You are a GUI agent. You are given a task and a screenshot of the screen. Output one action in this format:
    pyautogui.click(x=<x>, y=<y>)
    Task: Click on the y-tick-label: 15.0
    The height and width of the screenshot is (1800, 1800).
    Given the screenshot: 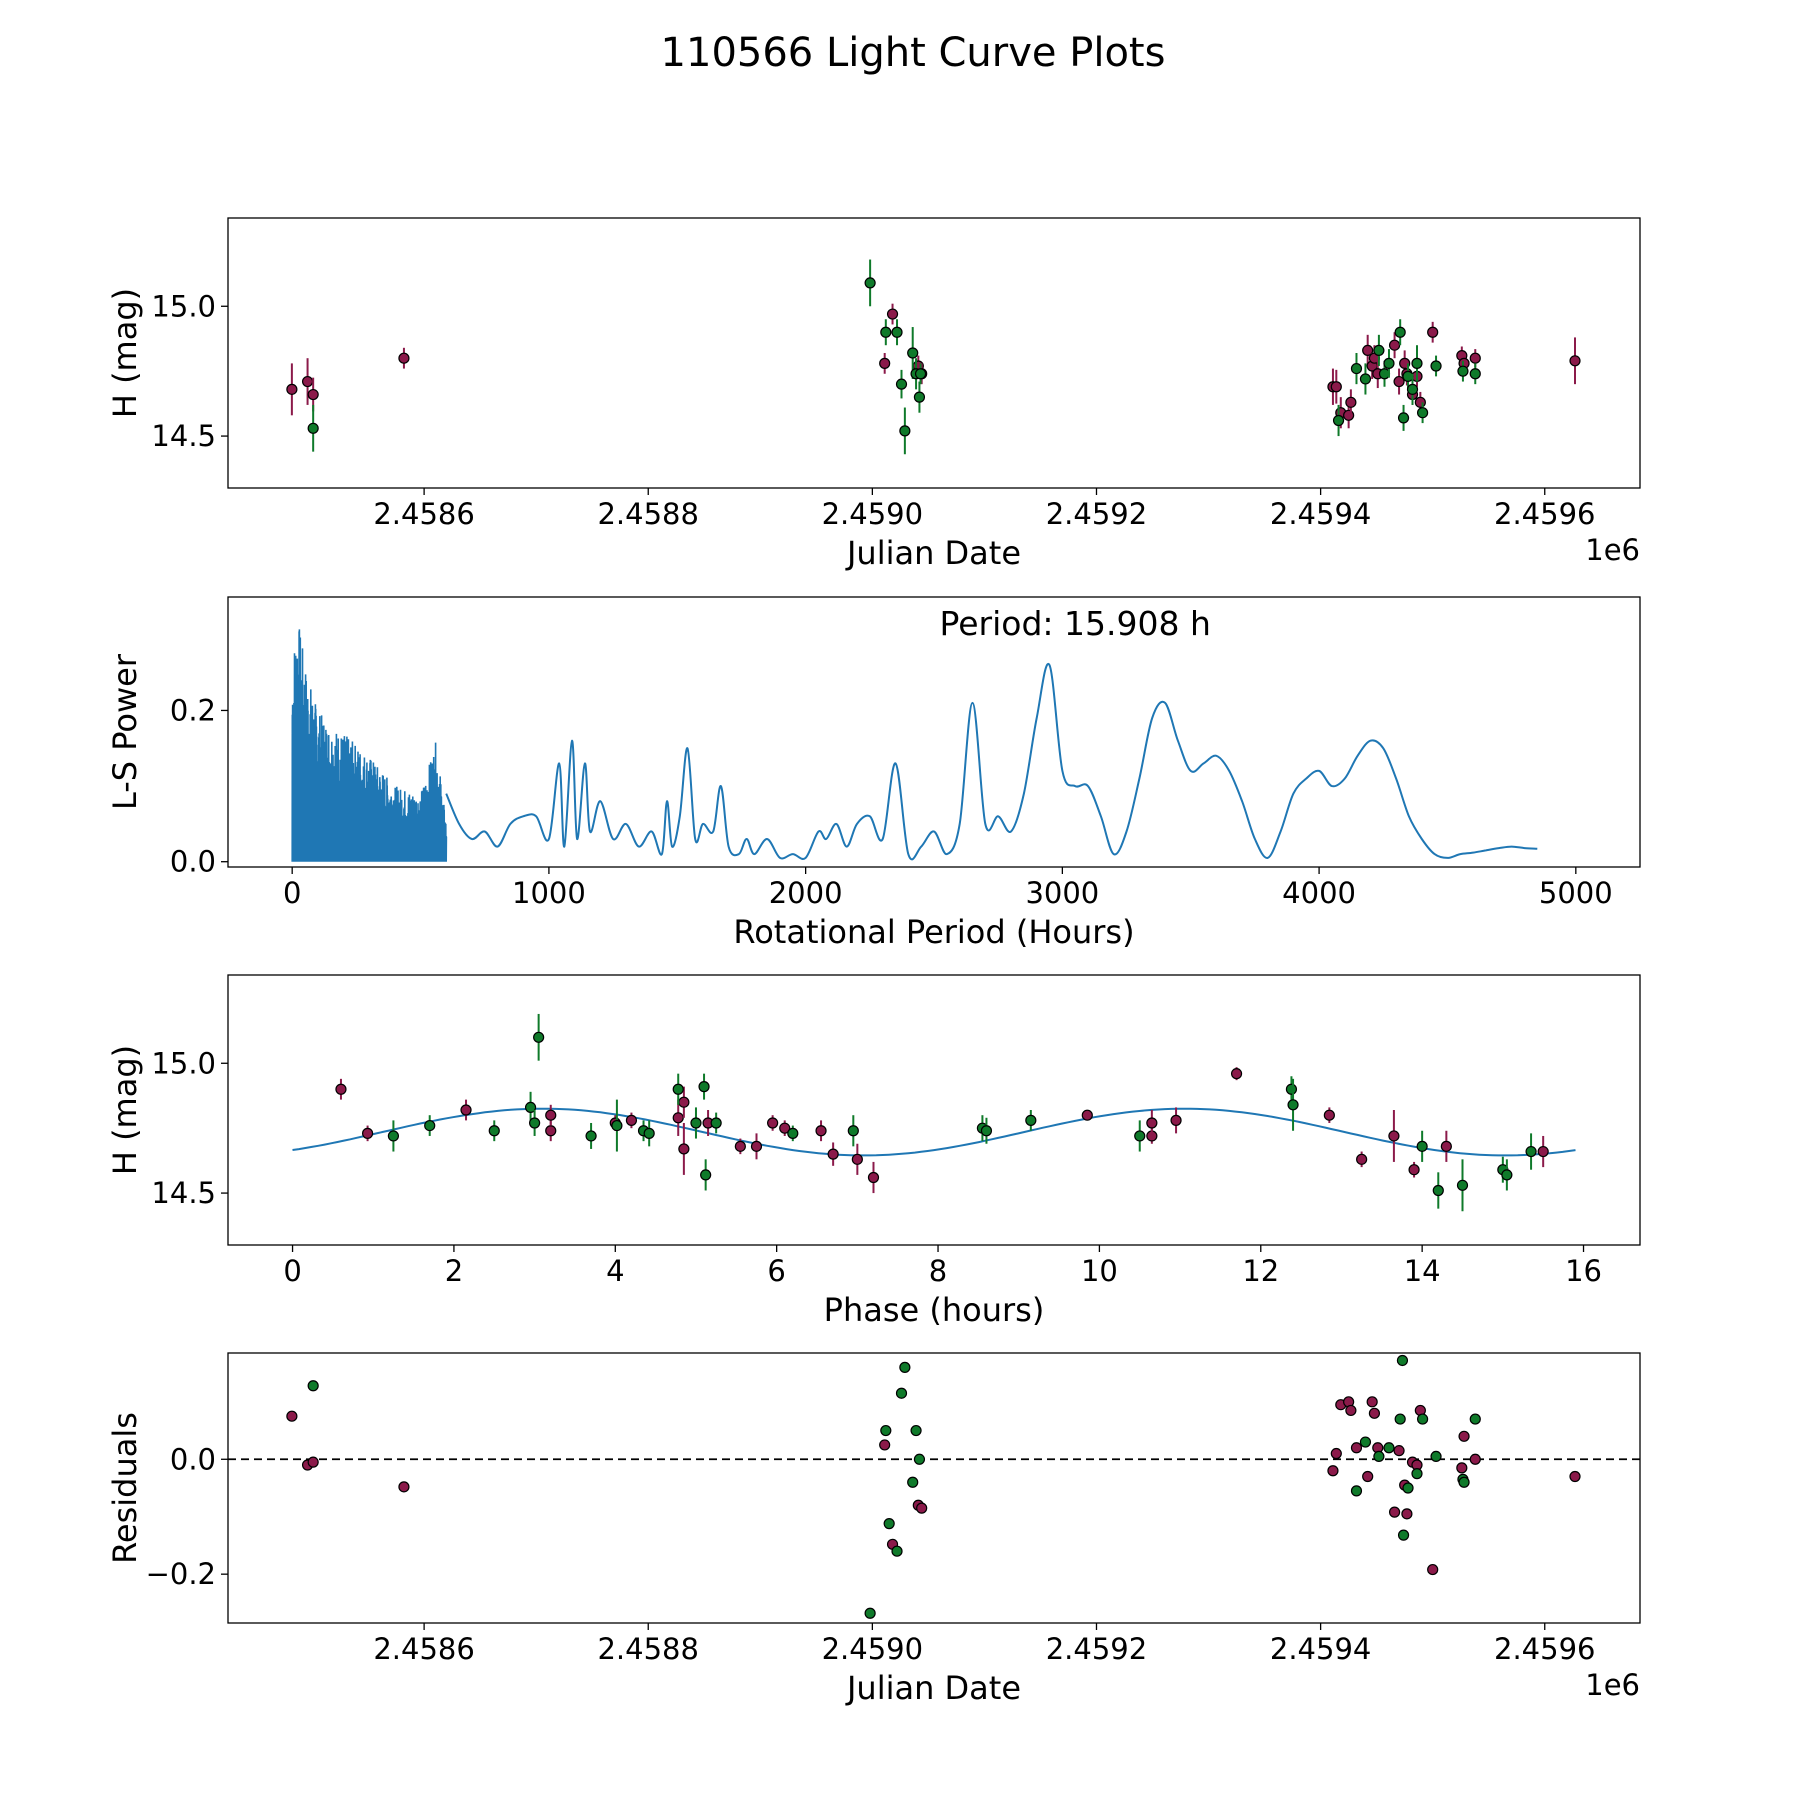 What is the action you would take?
    pyautogui.click(x=183, y=1063)
    